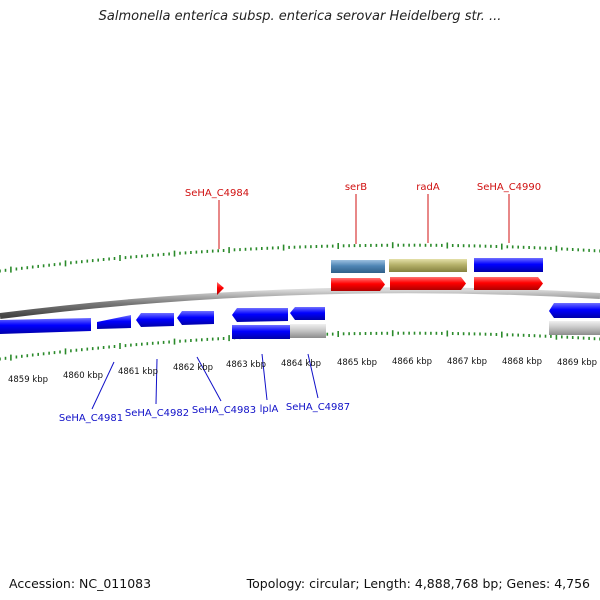  What do you see at coordinates (522, 362) in the screenshot?
I see `scale-label: 4868 kbp` at bounding box center [522, 362].